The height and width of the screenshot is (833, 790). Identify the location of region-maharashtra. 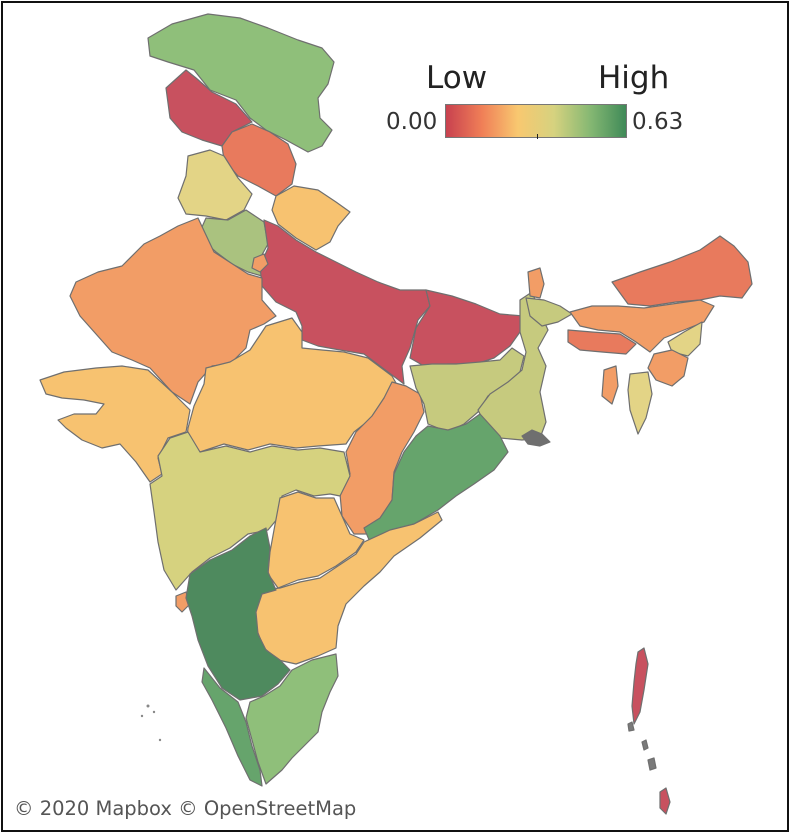
(250, 511).